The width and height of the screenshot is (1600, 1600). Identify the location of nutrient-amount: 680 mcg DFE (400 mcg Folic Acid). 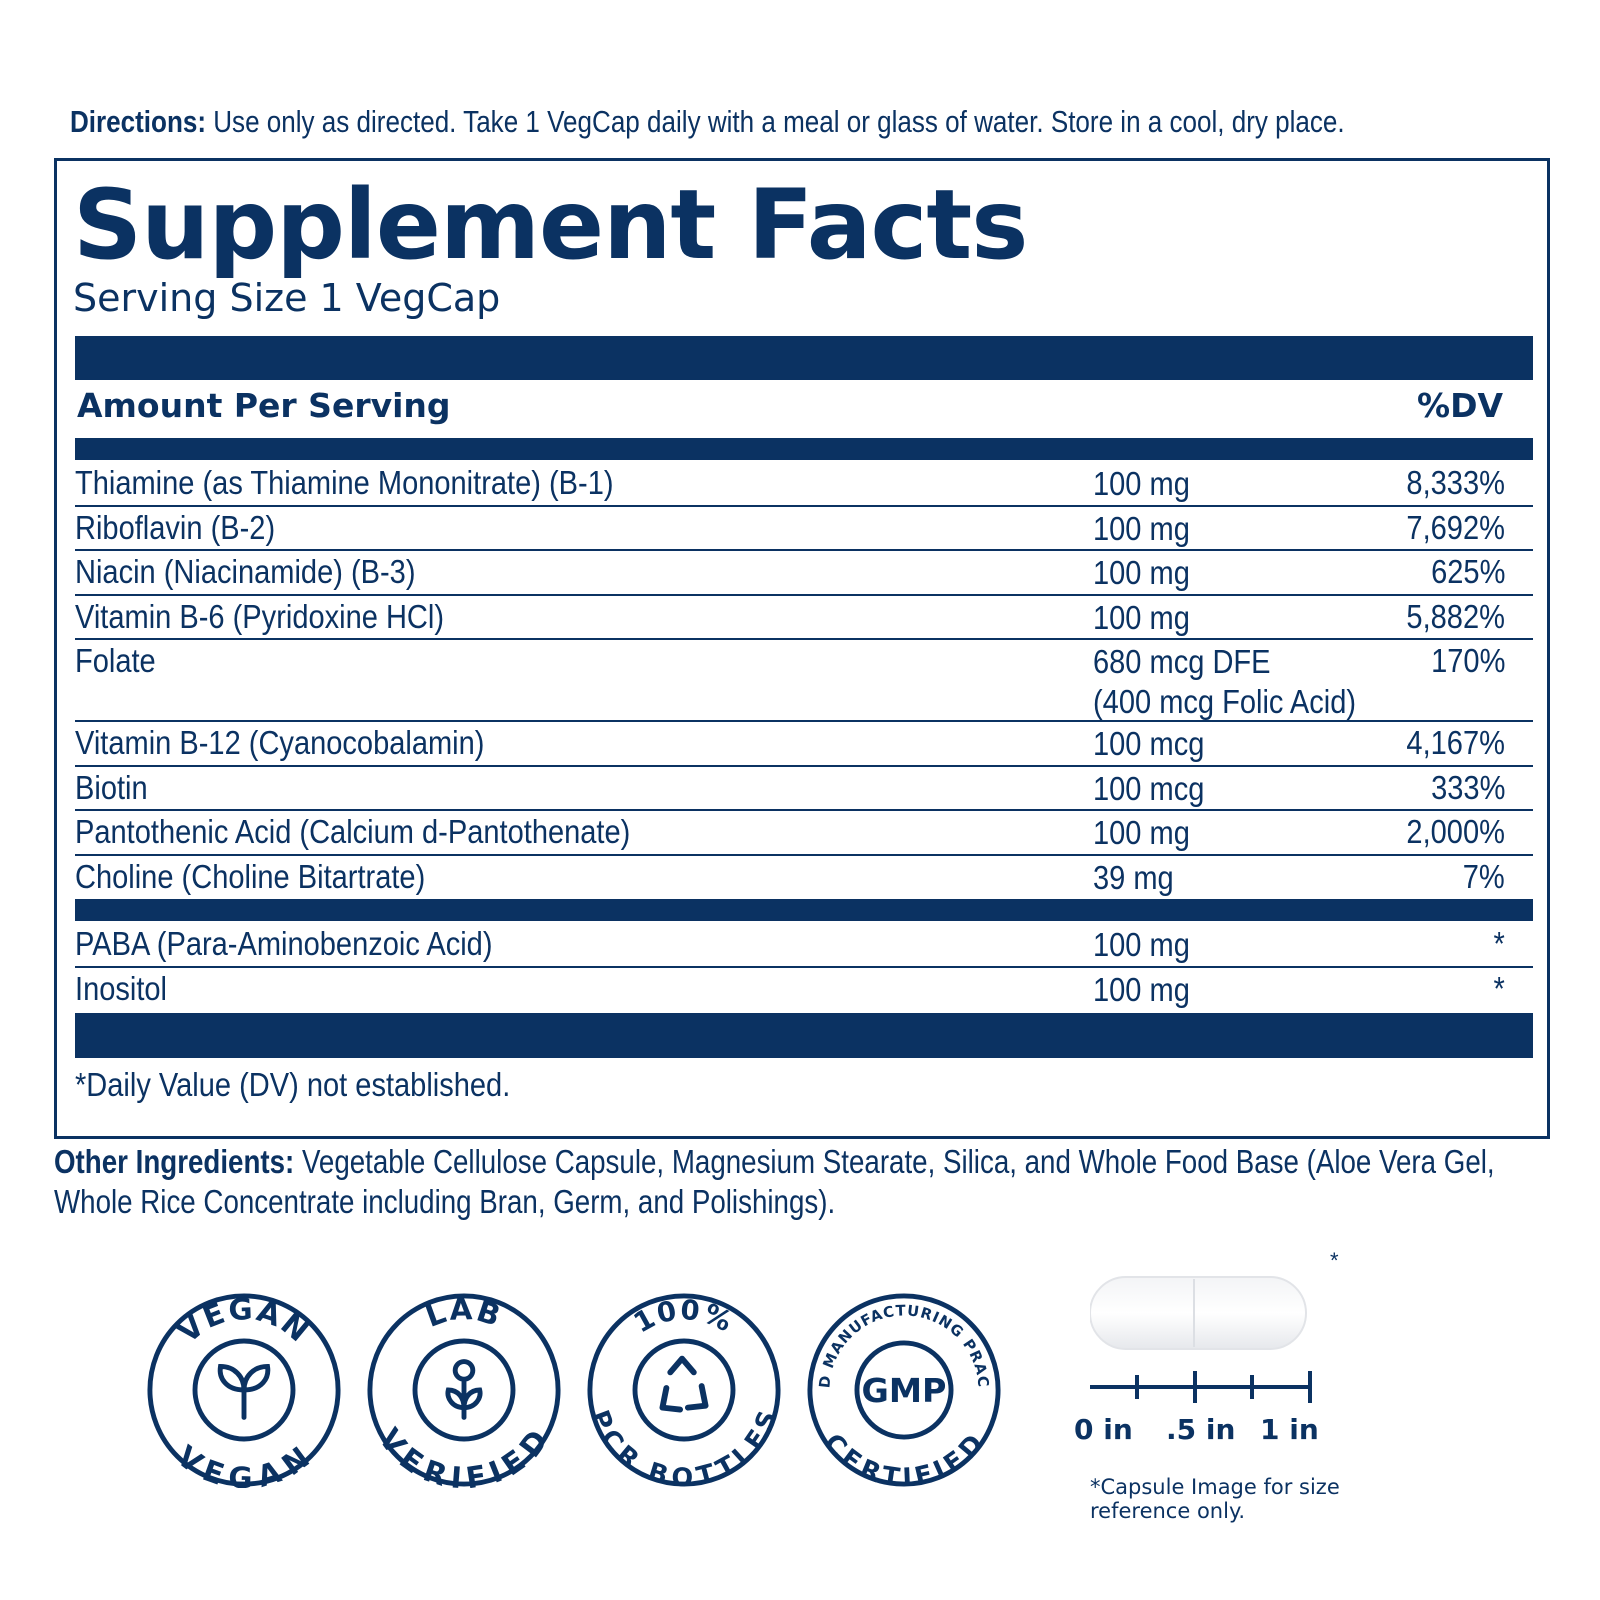
(1224, 682).